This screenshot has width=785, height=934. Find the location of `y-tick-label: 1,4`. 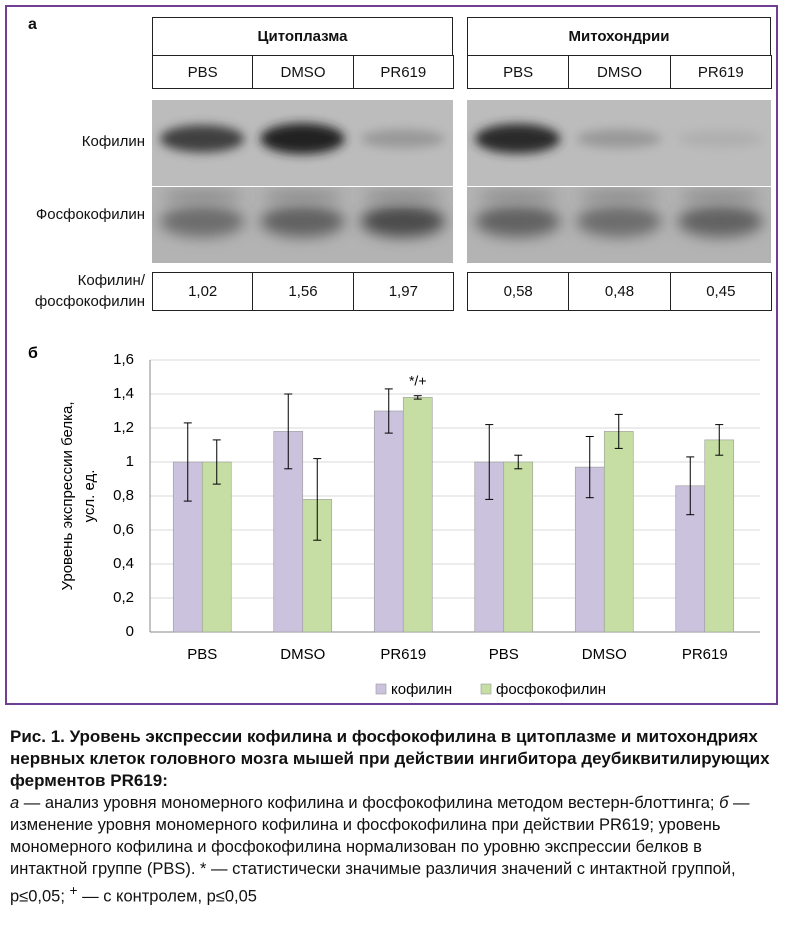

y-tick-label: 1,4 is located at coordinates (123, 393).